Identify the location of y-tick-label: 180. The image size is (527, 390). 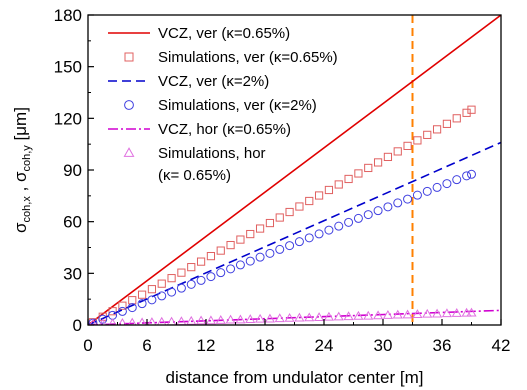
(68, 15).